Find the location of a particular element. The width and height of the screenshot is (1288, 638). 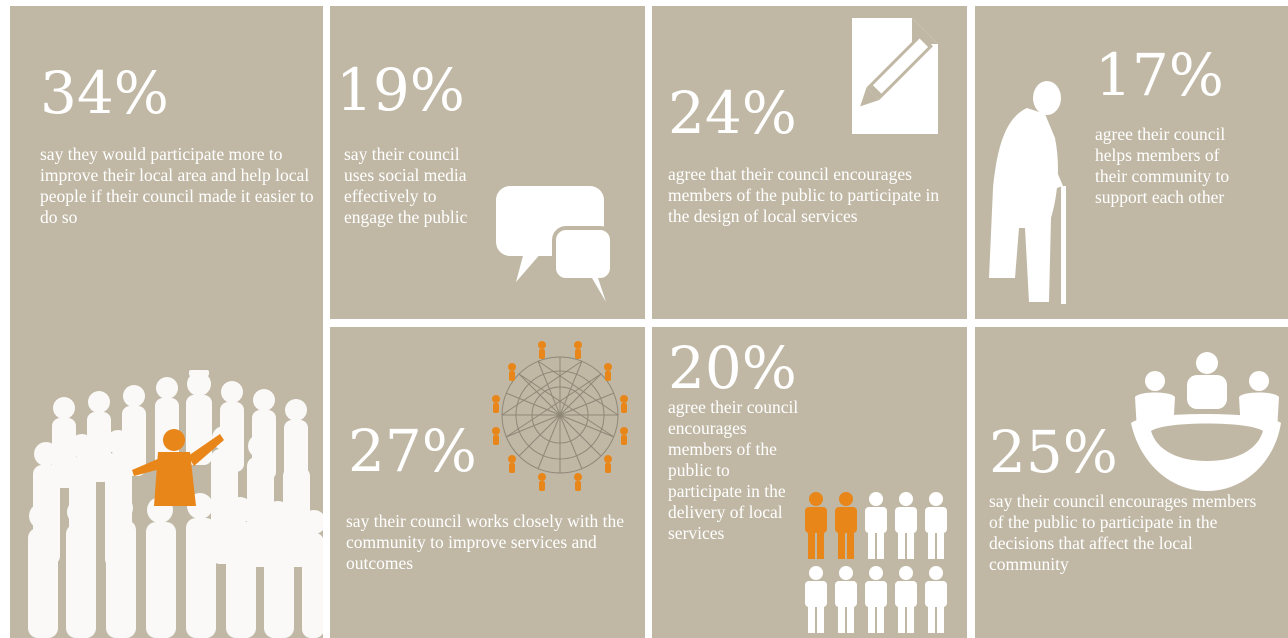

stat-percent: 17% is located at coordinates (1159, 75).